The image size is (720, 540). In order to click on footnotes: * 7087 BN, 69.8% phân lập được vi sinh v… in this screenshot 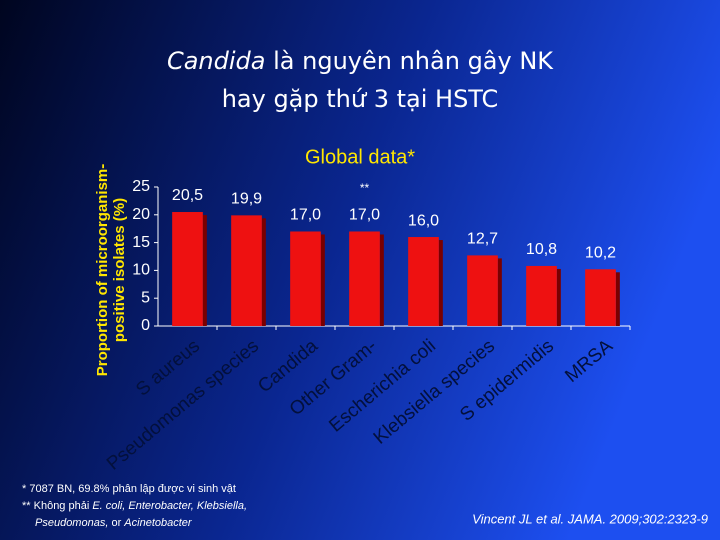, I will do `click(134, 506)`.